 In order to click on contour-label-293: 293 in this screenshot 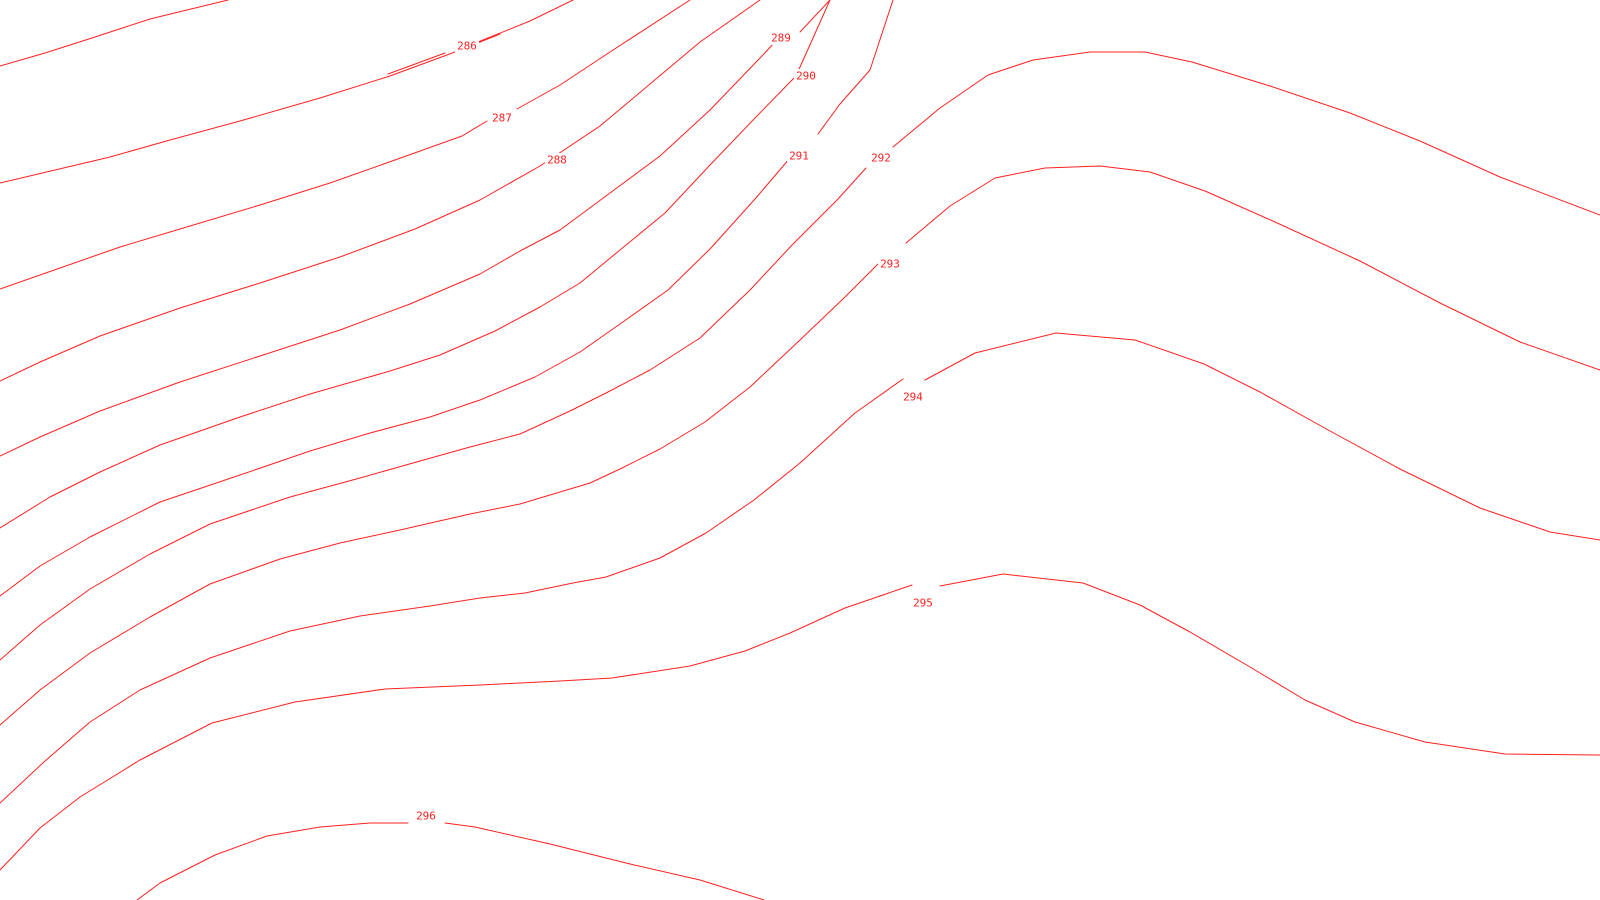, I will do `click(890, 264)`.